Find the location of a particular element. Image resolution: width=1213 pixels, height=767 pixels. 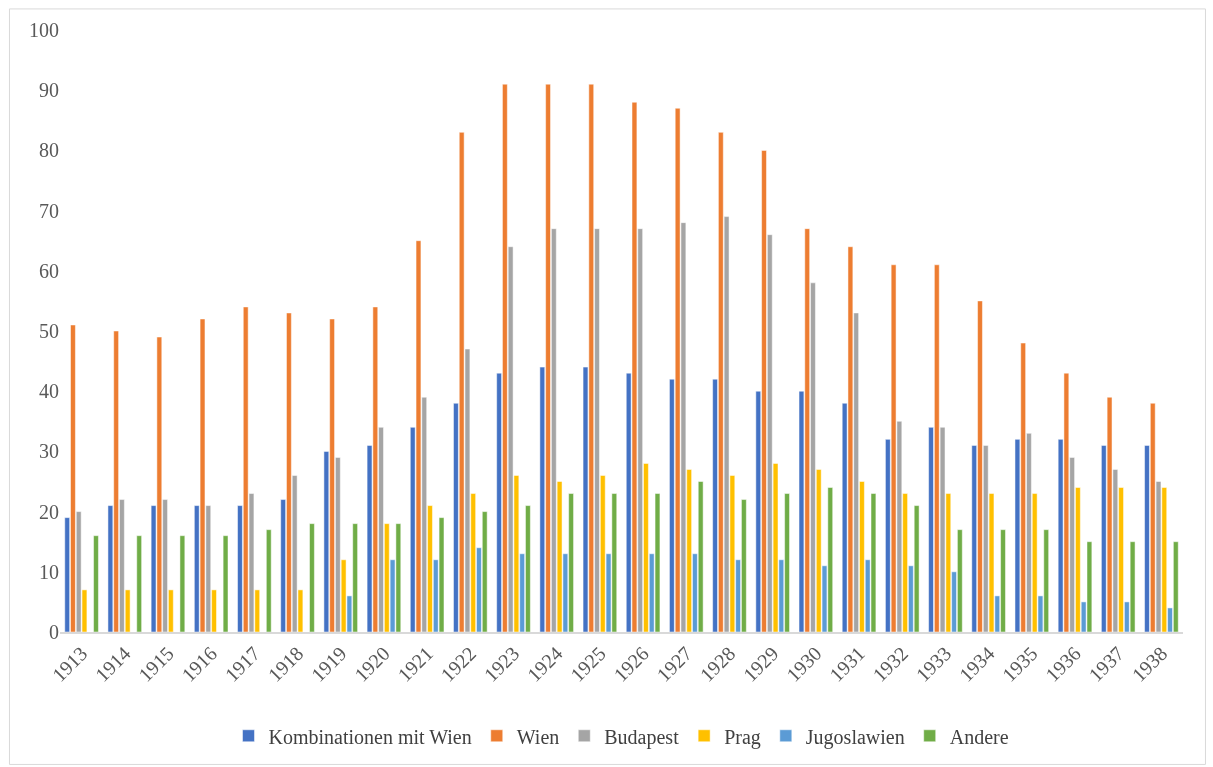

x-tick-label: 1920 is located at coordinates (372, 664).